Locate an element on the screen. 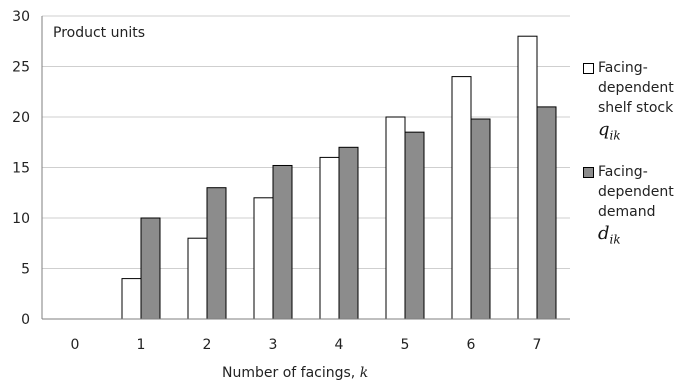 The height and width of the screenshot is (387, 687). x-axis-variable: k is located at coordinates (364, 373).